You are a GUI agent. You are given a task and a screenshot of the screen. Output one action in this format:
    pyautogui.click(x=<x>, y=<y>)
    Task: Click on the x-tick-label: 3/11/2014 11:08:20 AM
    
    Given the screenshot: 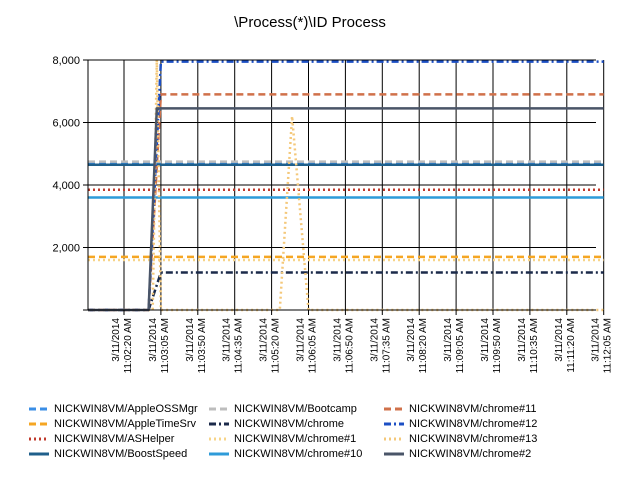 What is the action you would take?
    pyautogui.click(x=417, y=346)
    